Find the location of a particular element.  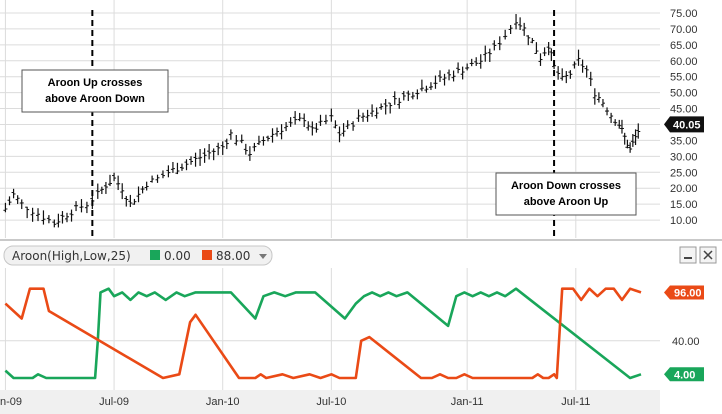

price-tick-label: 10.00 is located at coordinates (684, 221).